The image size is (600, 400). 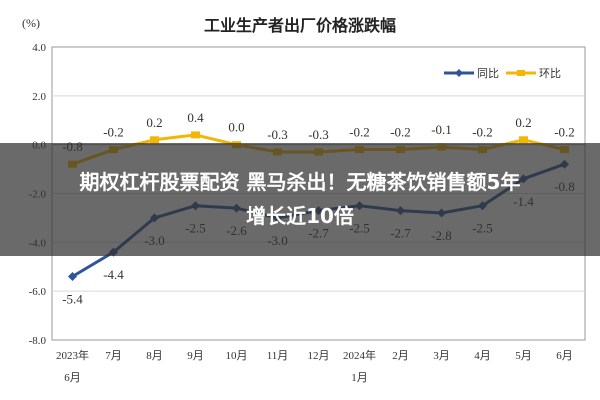 What do you see at coordinates (72, 355) in the screenshot?
I see `x-tick-label: 2023年` at bounding box center [72, 355].